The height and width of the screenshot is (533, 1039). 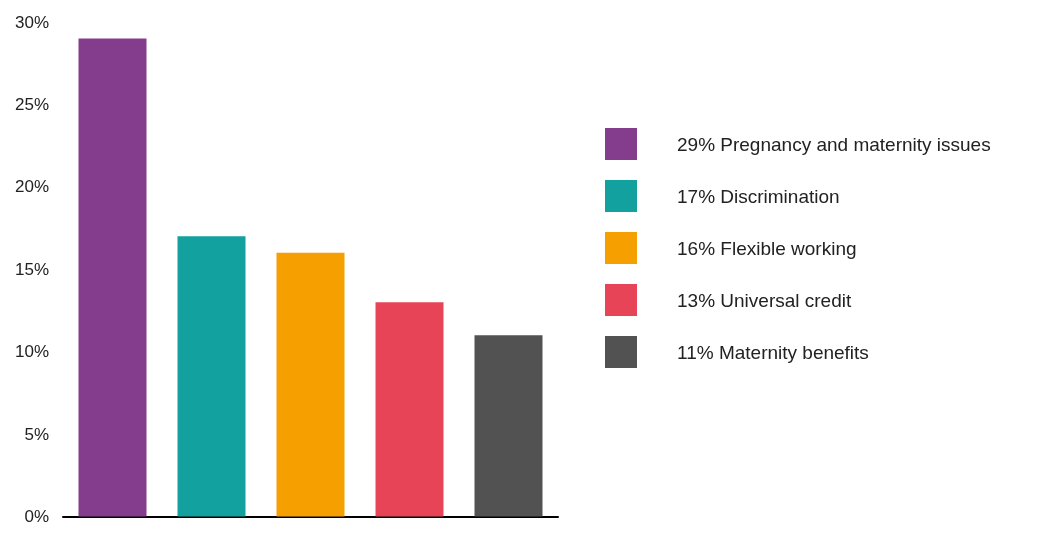 I want to click on y-tick-label: 30%, so click(x=31, y=22).